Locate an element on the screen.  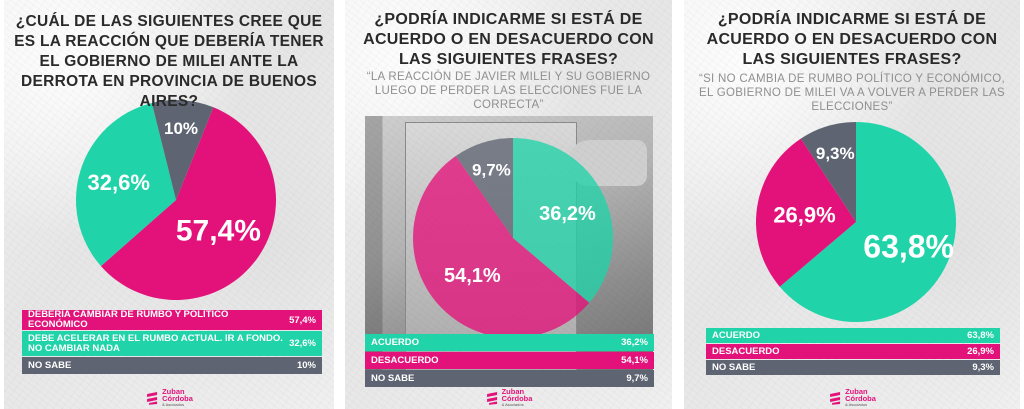
legend-value: 10% is located at coordinates (306, 365).